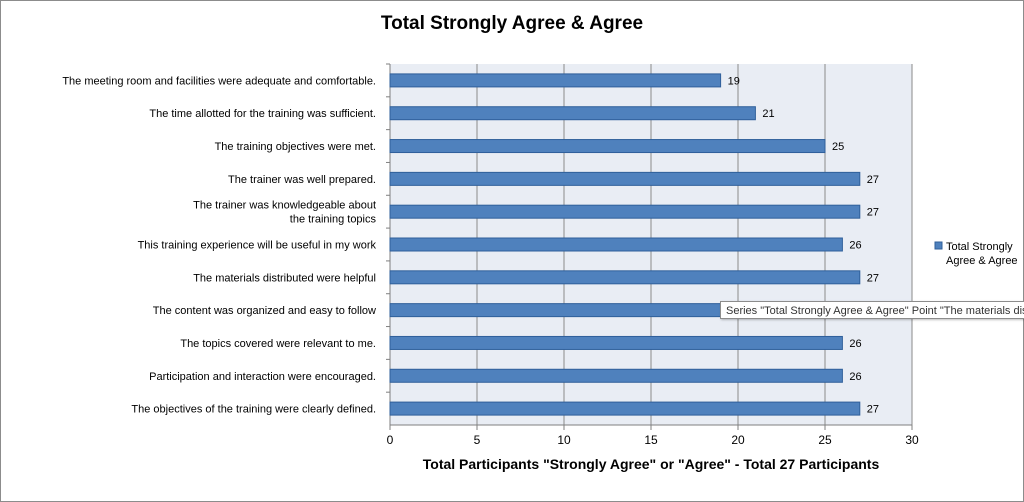 The image size is (1024, 502). I want to click on x-tick-label: 30, so click(912, 440).